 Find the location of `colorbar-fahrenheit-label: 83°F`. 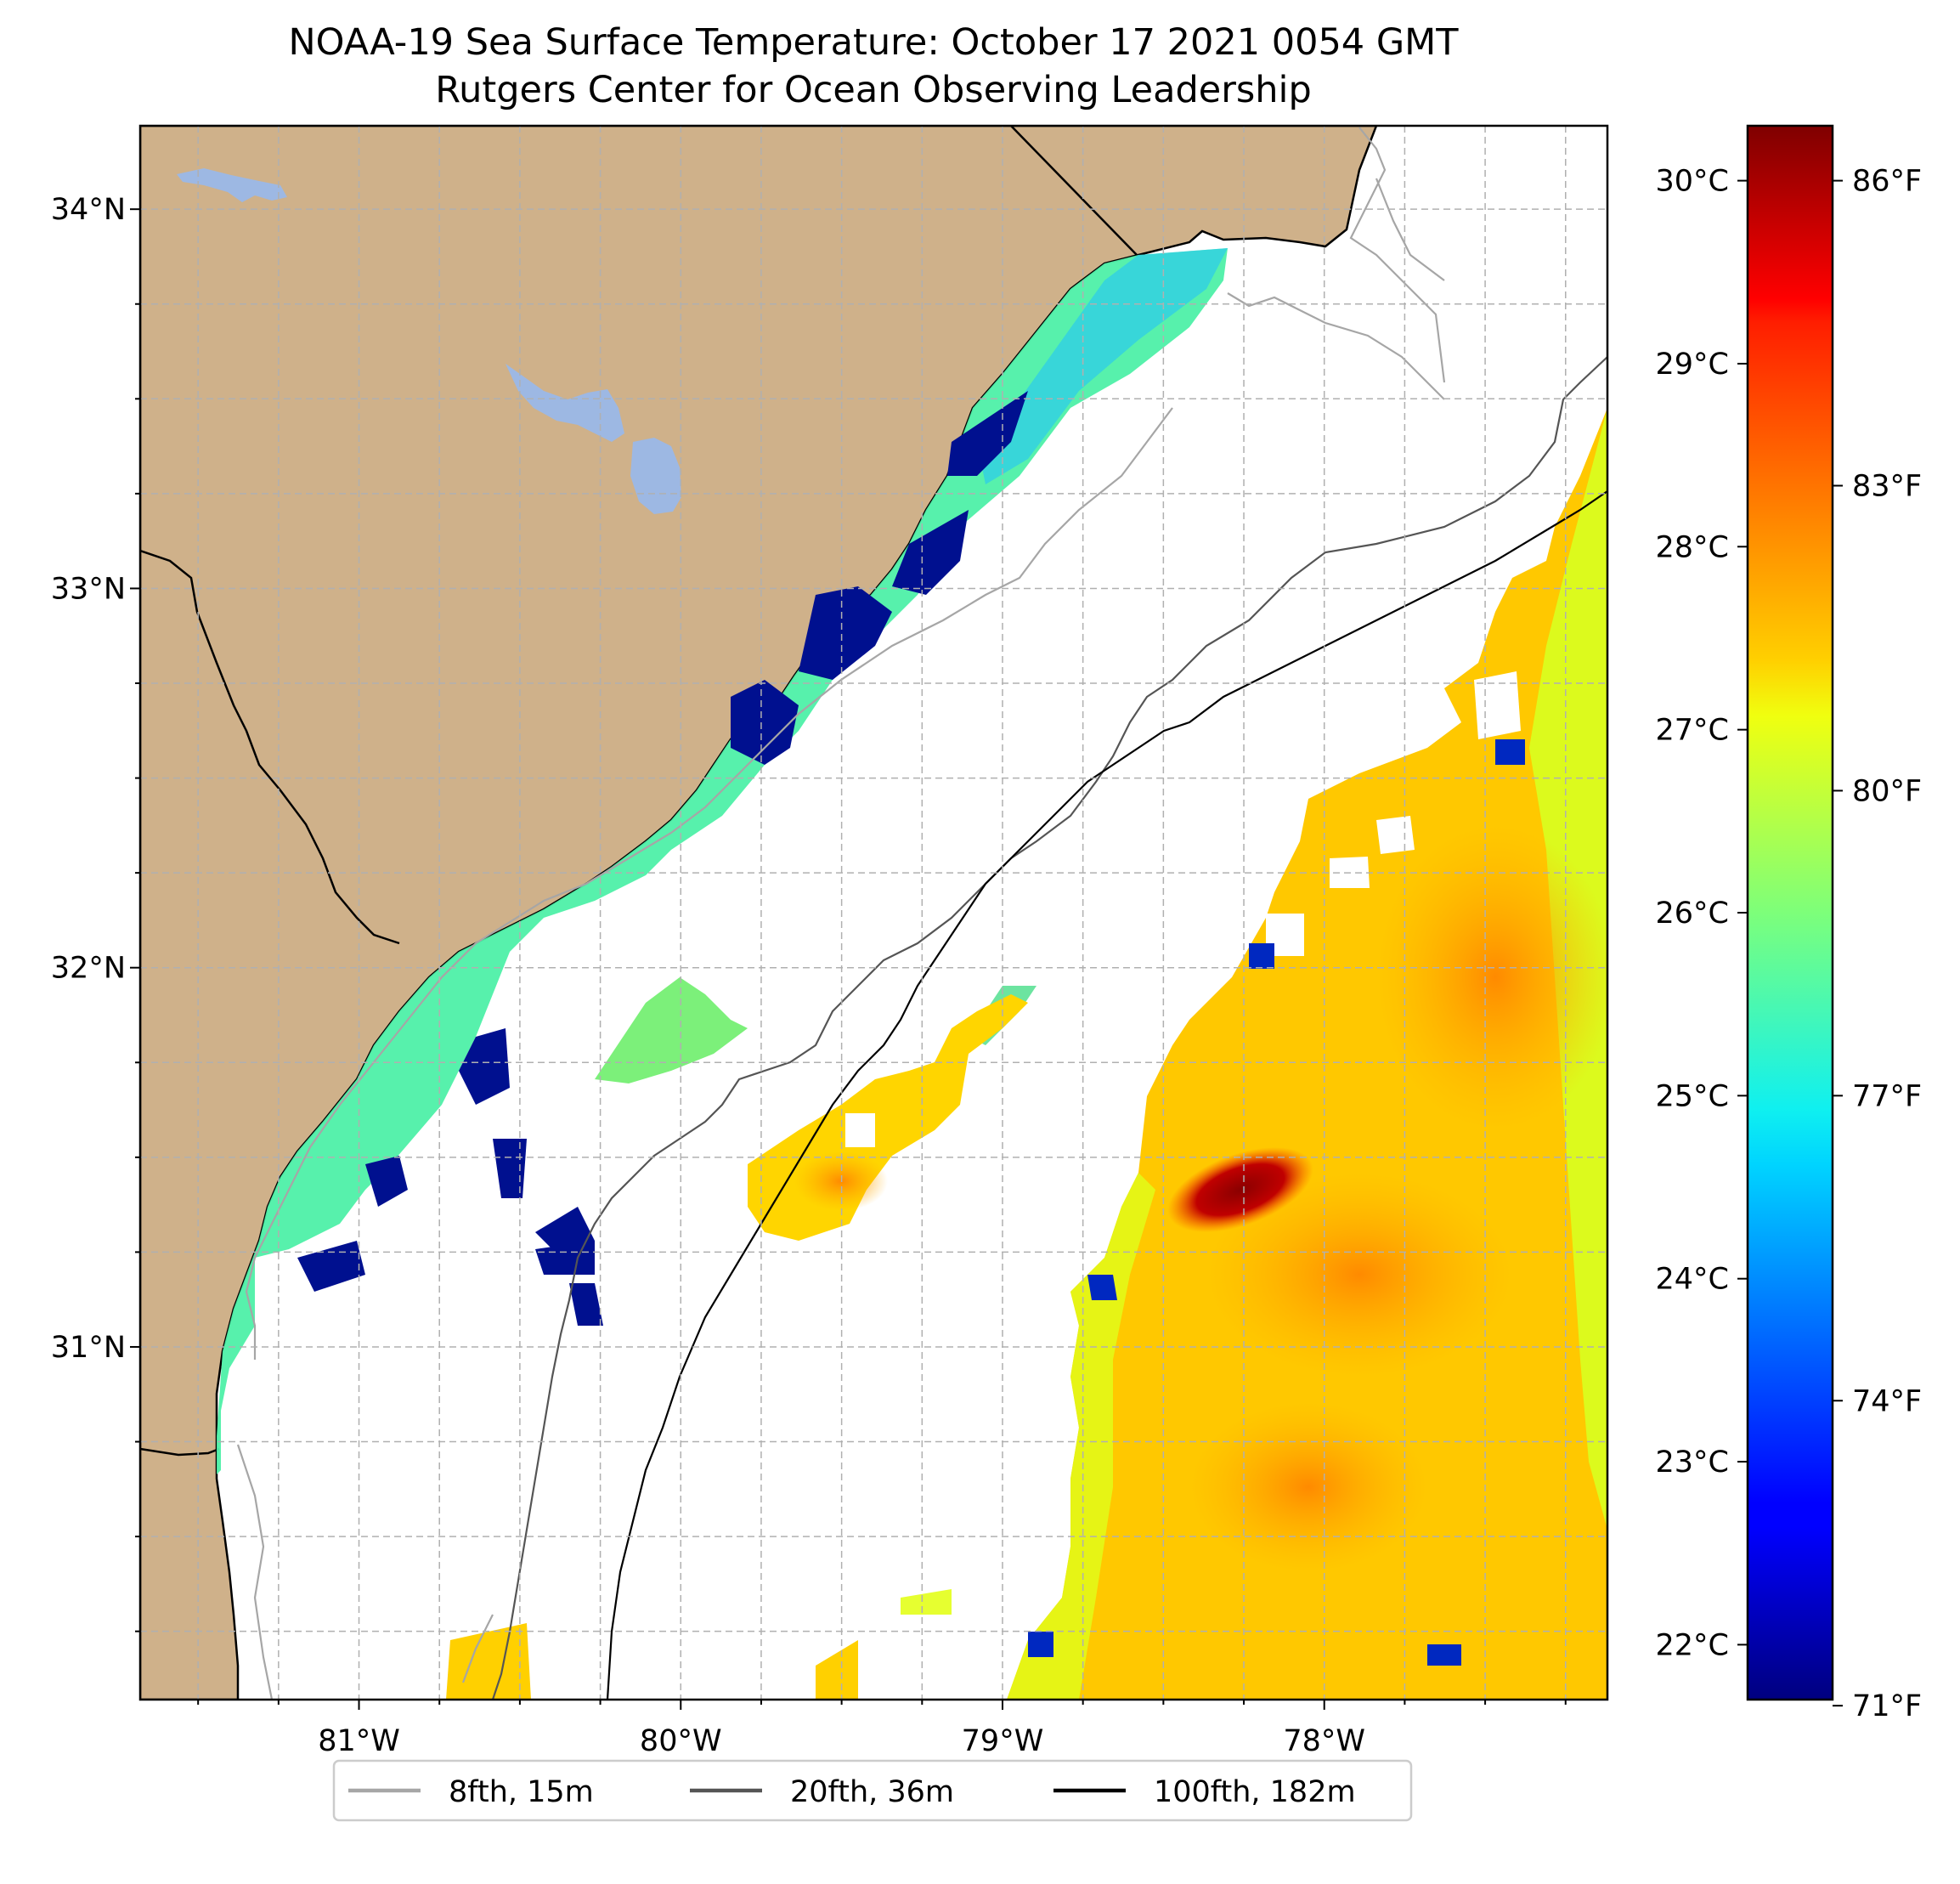

colorbar-fahrenheit-label: 83°F is located at coordinates (1887, 487).